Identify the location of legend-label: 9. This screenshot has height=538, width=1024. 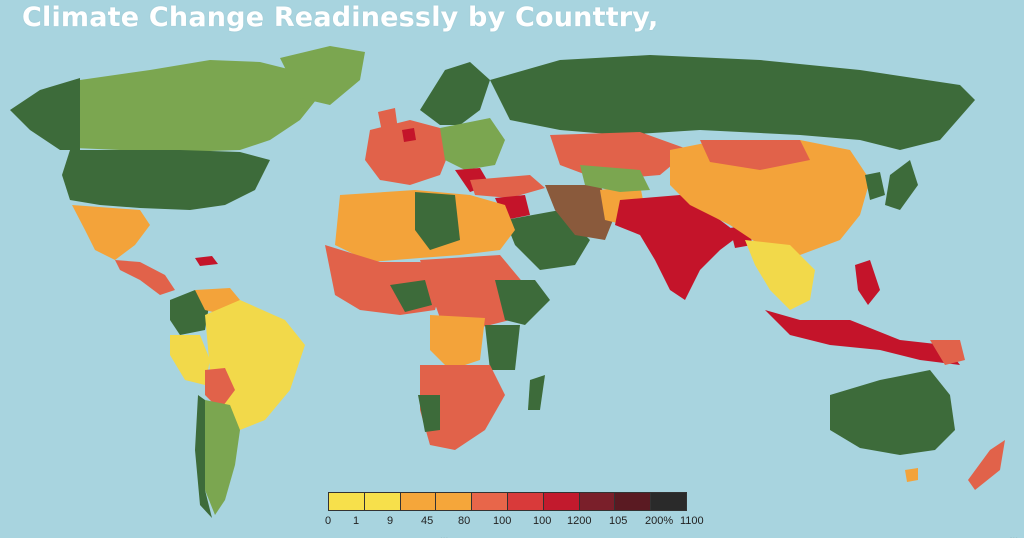
(390, 521).